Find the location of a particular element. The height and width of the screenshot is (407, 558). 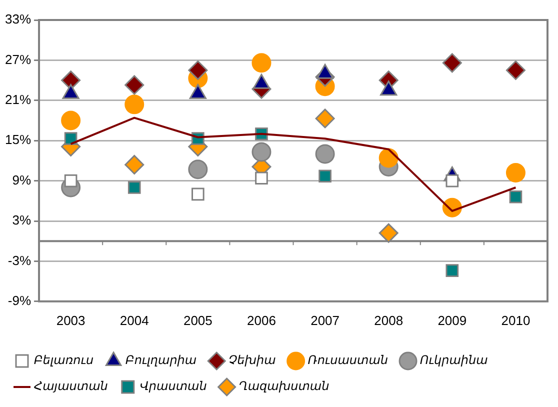

legend-label: Չեխիա is located at coordinates (252, 360).